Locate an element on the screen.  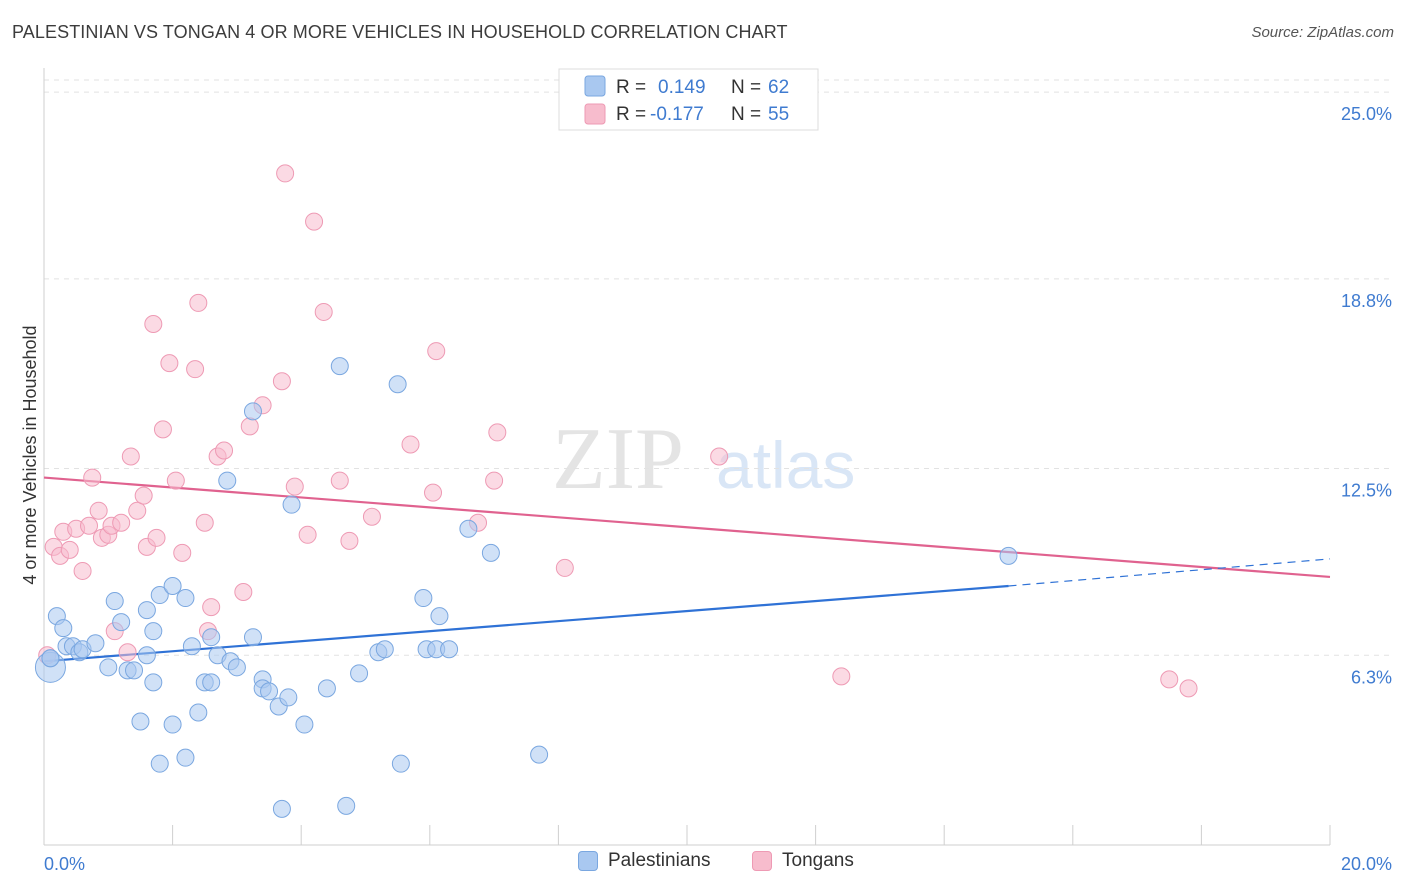
trendline-palestinians-extension is located at coordinates (1169, 572).